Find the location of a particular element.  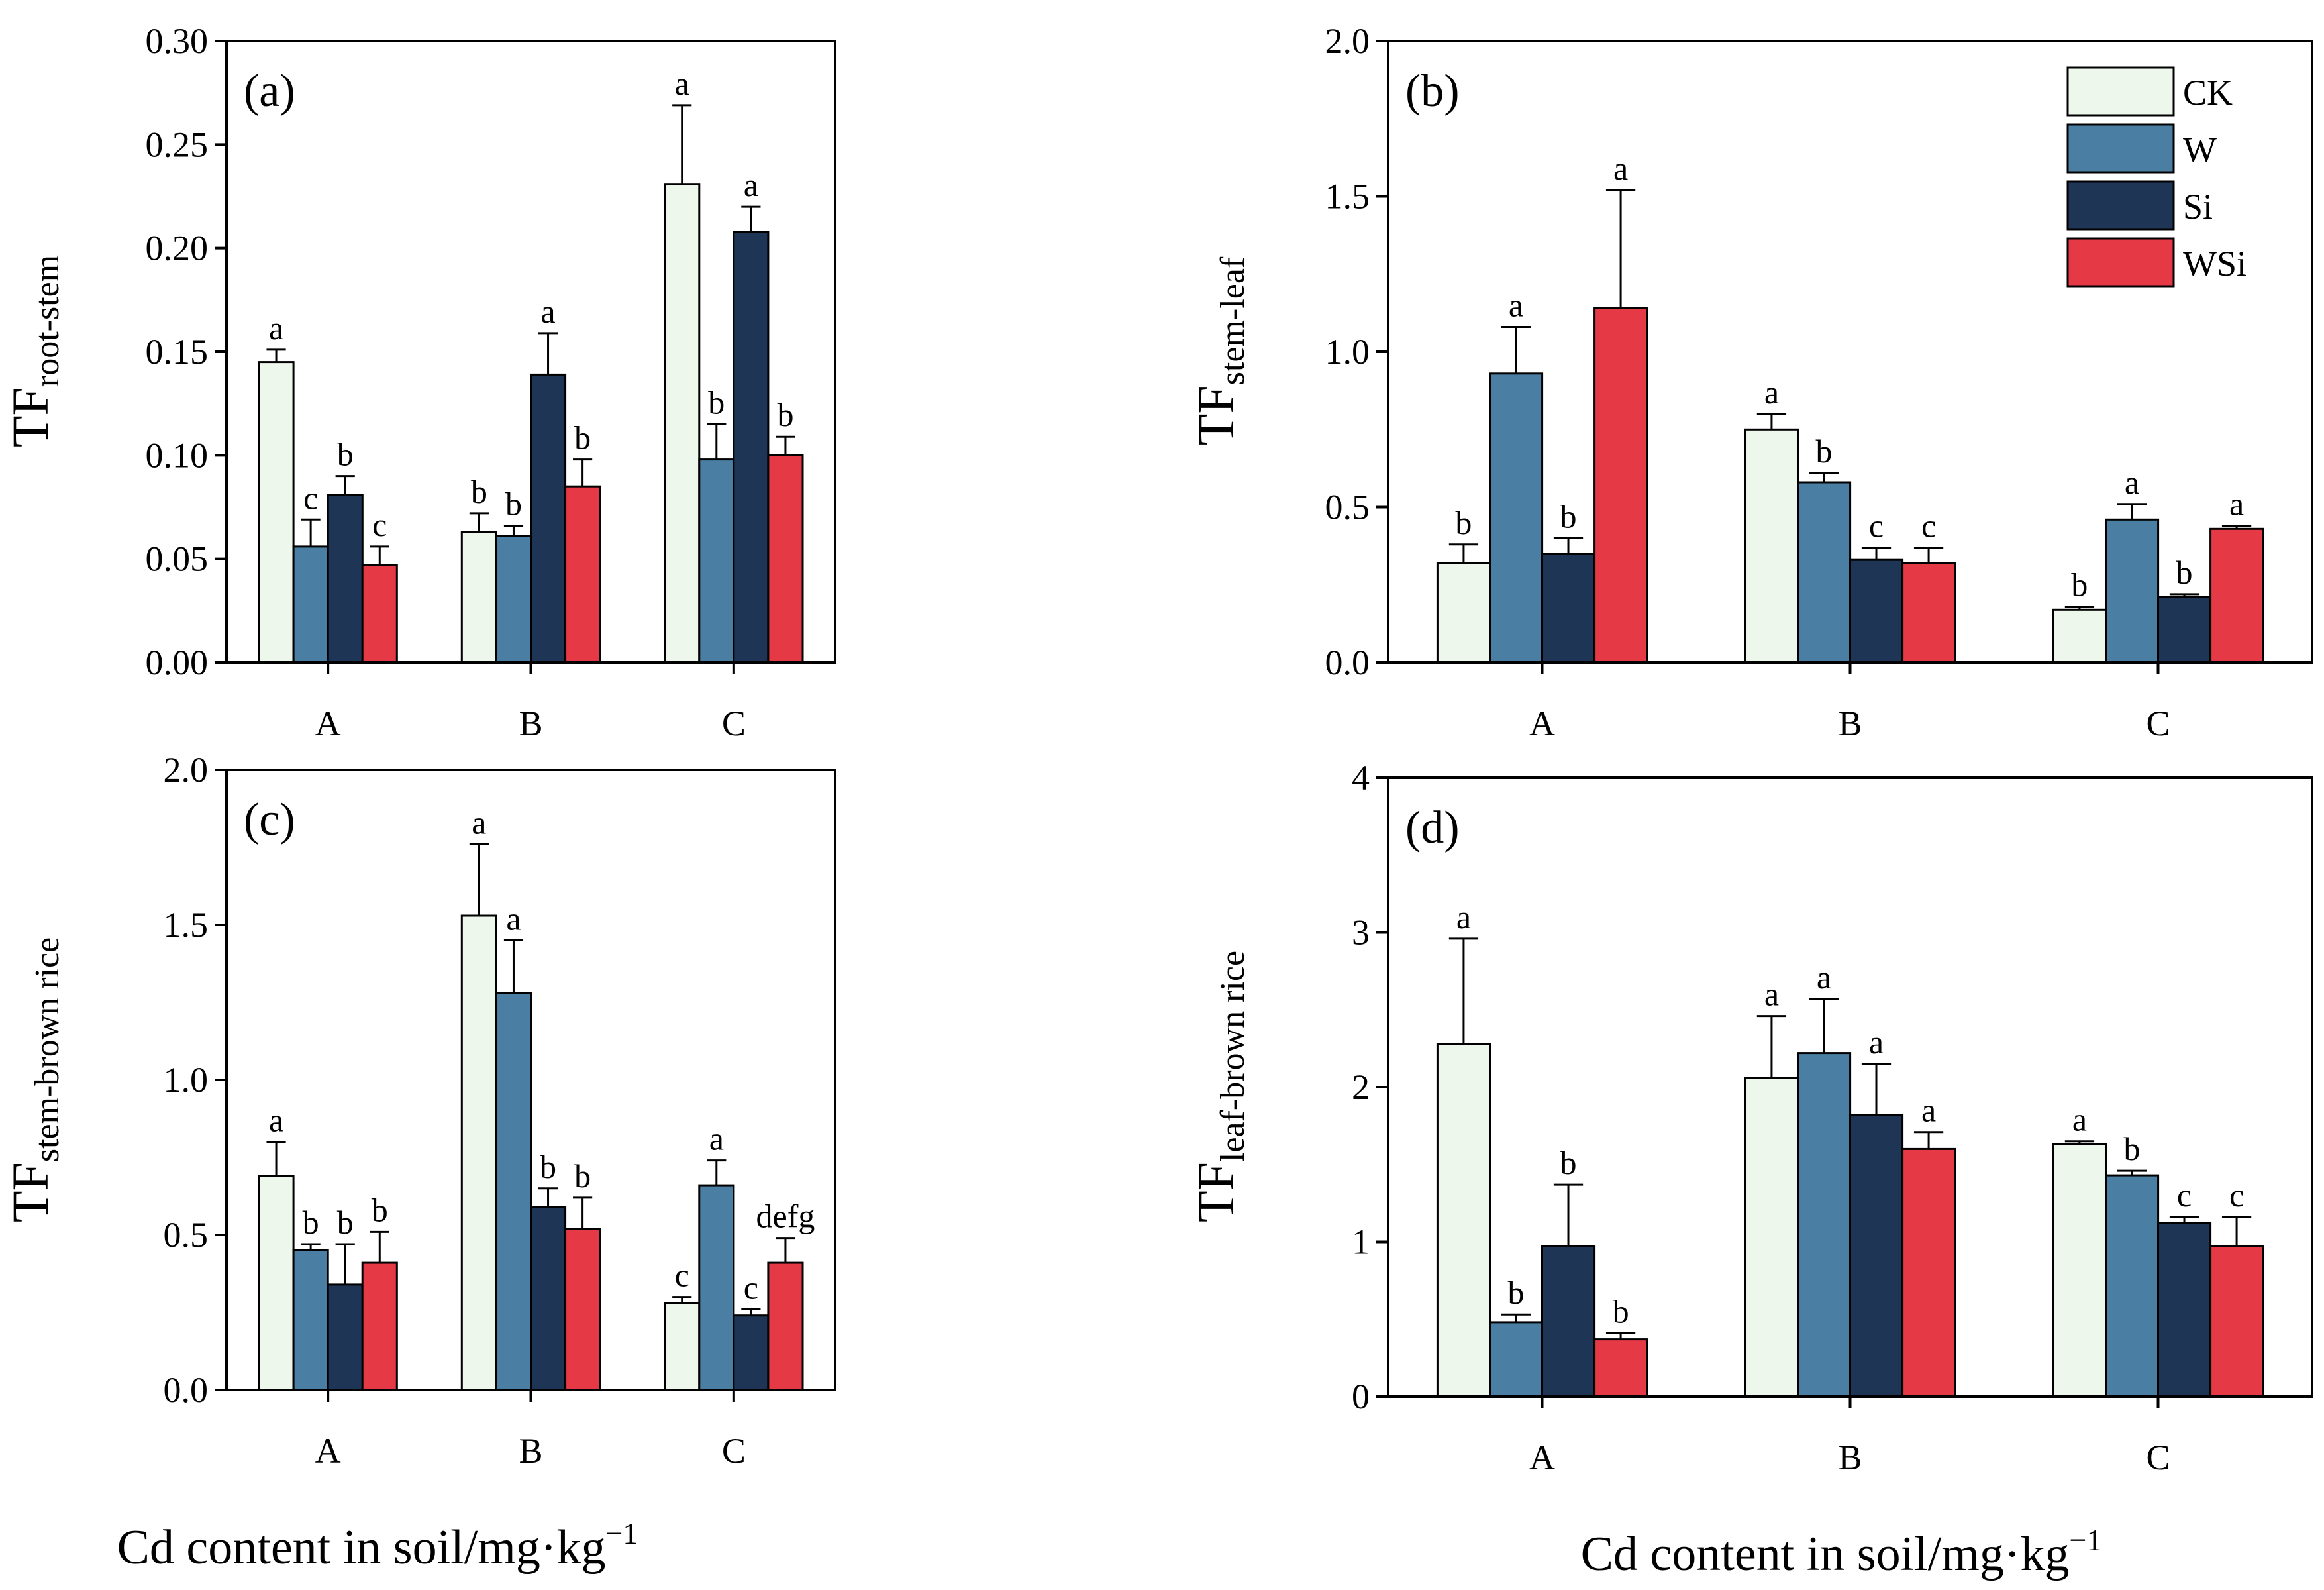

sig-letter-WSi-A: b is located at coordinates (1621, 1311).